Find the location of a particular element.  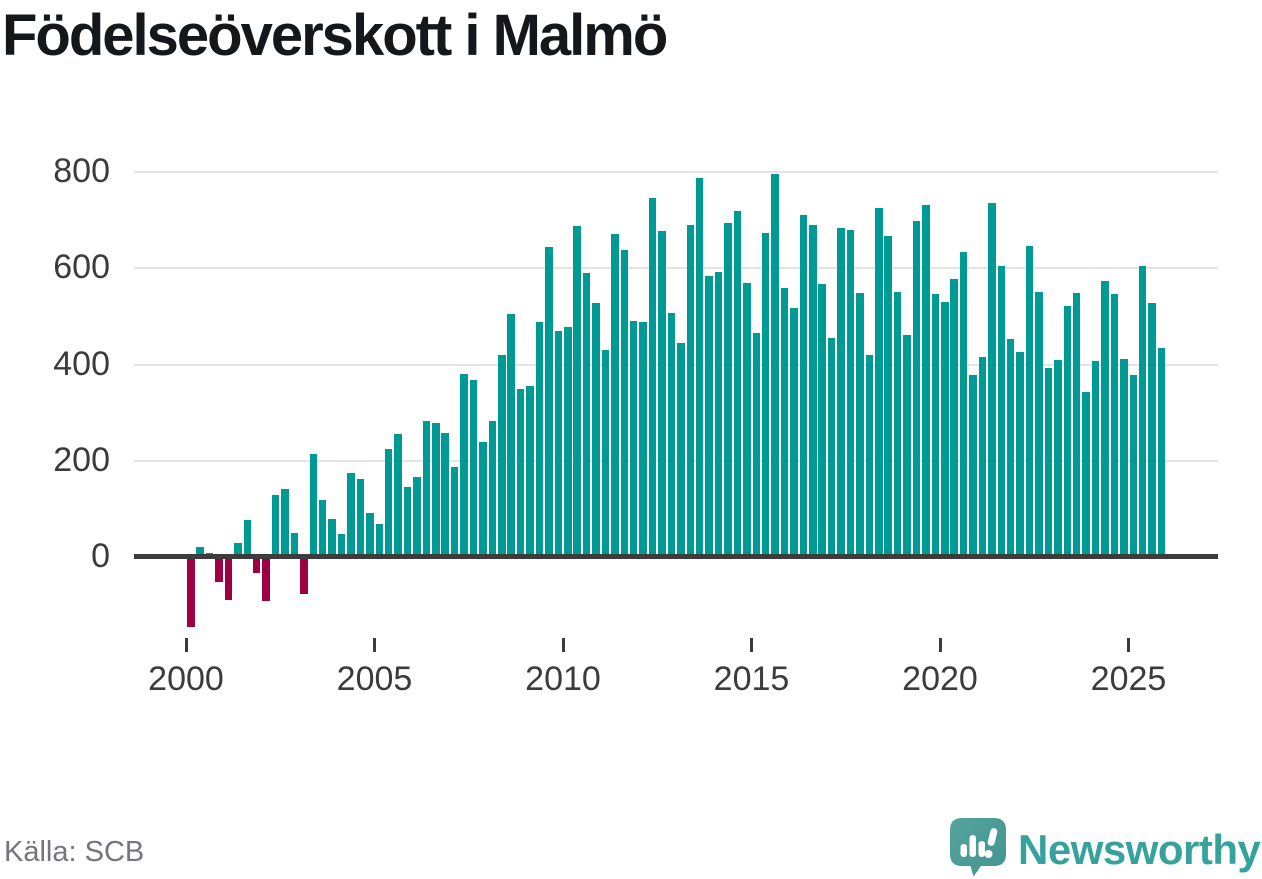

newsworthy-speech-bubble-chart-icon is located at coordinates (978, 847).